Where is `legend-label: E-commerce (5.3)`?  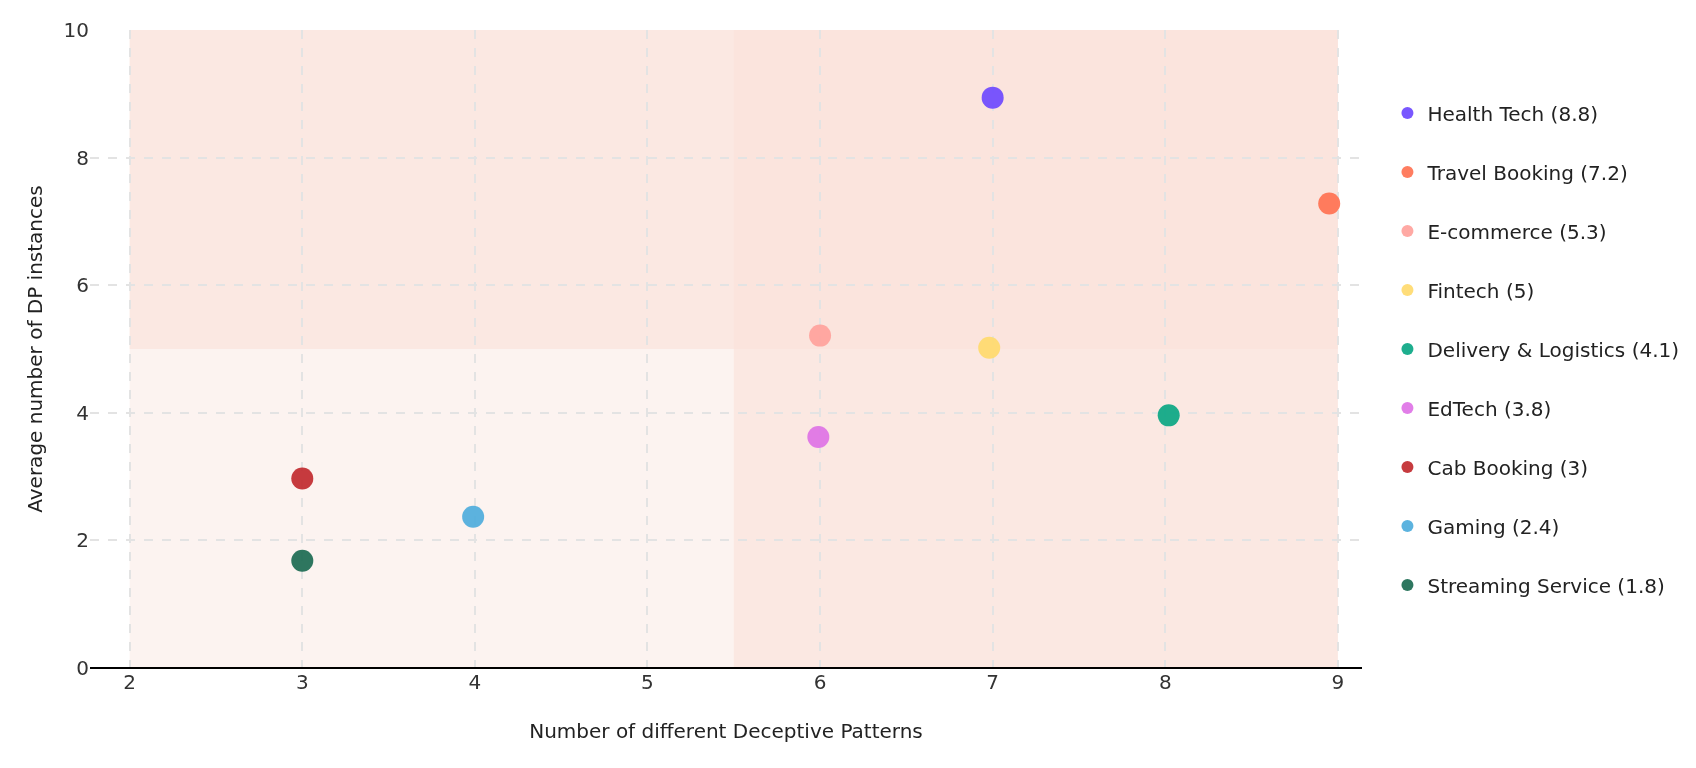 legend-label: E-commerce (5.3) is located at coordinates (1517, 231).